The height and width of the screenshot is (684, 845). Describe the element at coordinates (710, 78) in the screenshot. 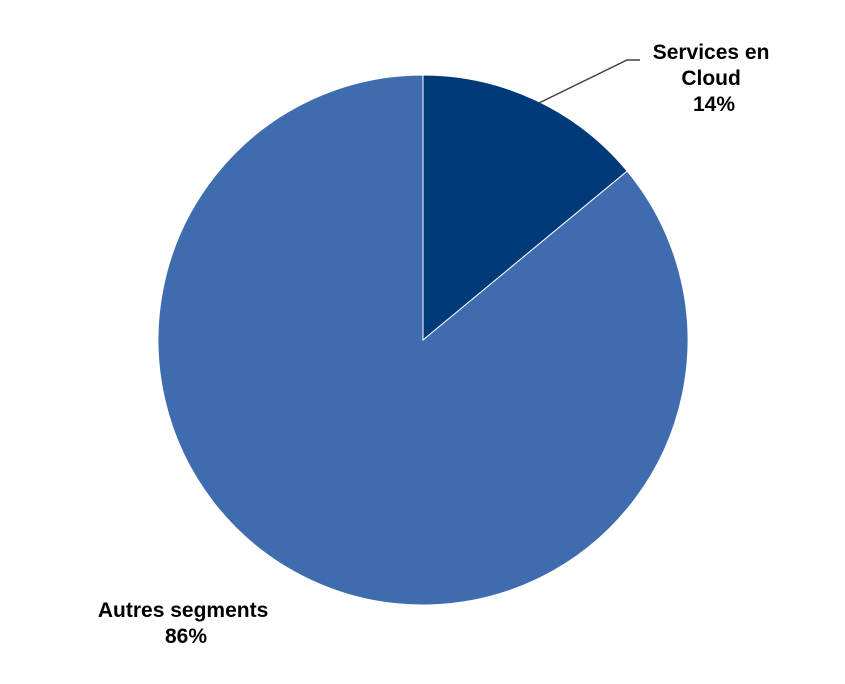

I see `slice-label-services-cloud-line2: Cloud` at that location.